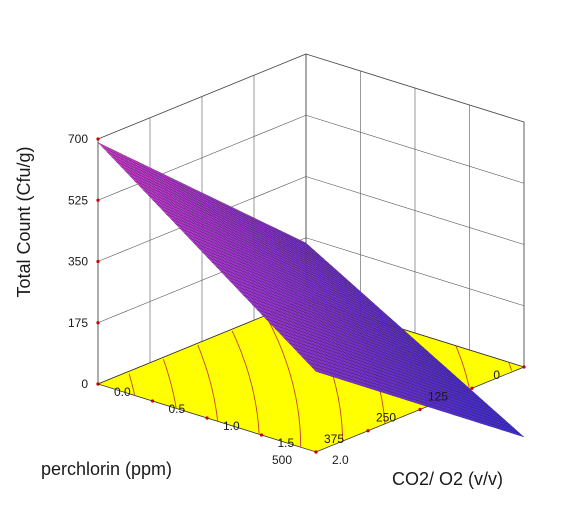  What do you see at coordinates (78, 262) in the screenshot?
I see `z-tick-label: 350` at bounding box center [78, 262].